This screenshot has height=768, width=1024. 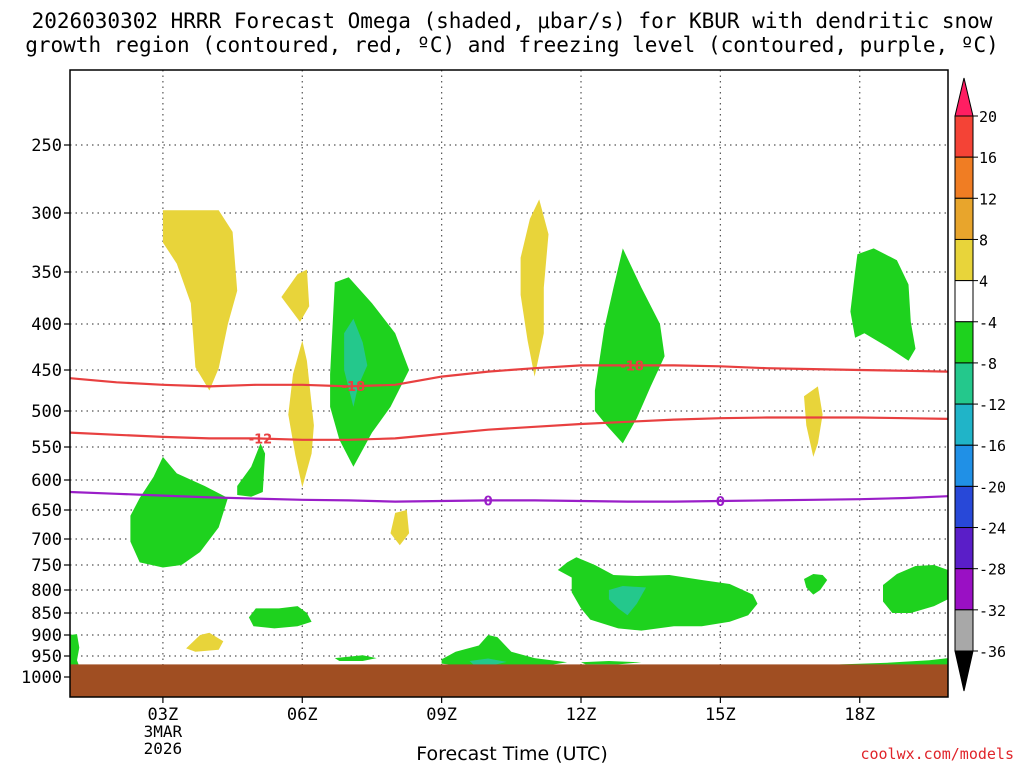 What do you see at coordinates (41, 678) in the screenshot?
I see `y-tick-label-1000: 1000` at bounding box center [41, 678].